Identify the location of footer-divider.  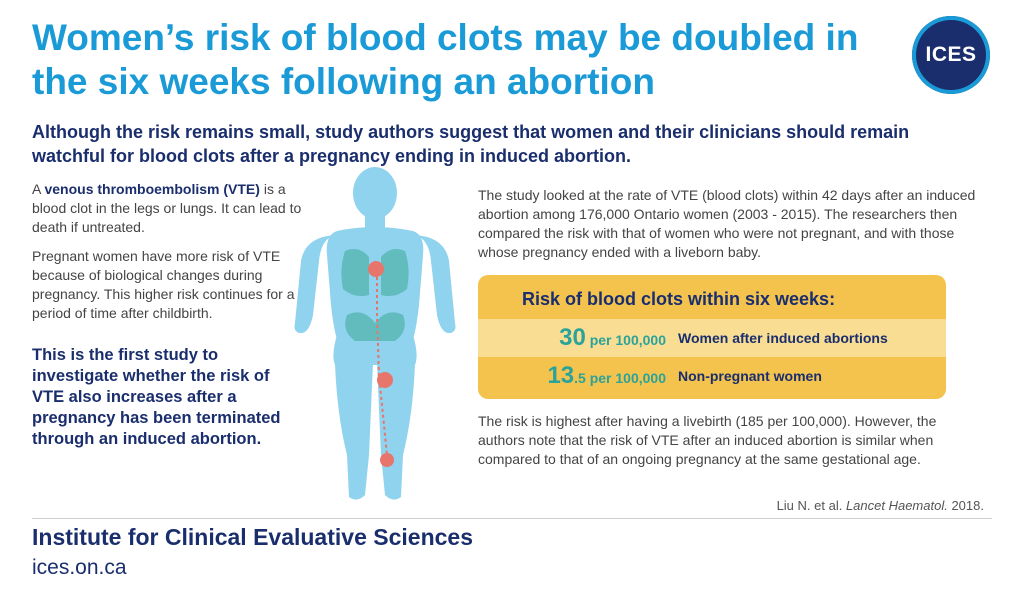
(512, 518).